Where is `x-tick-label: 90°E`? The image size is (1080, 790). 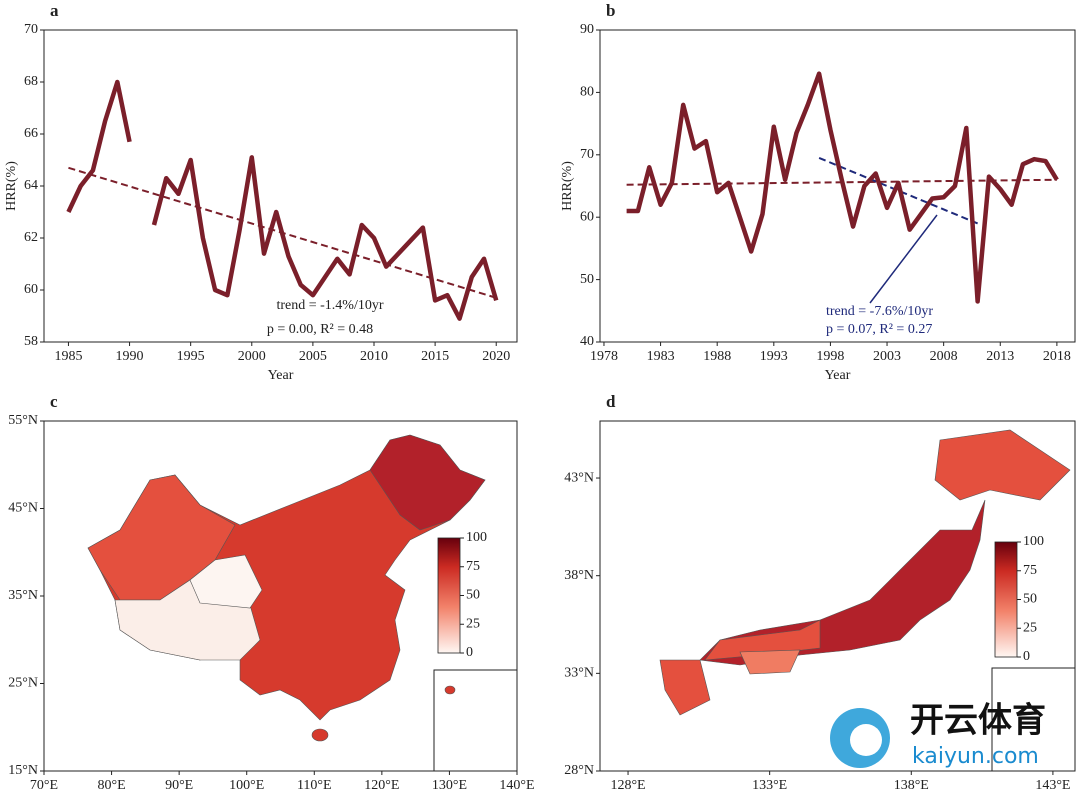 x-tick-label: 90°E is located at coordinates (179, 784).